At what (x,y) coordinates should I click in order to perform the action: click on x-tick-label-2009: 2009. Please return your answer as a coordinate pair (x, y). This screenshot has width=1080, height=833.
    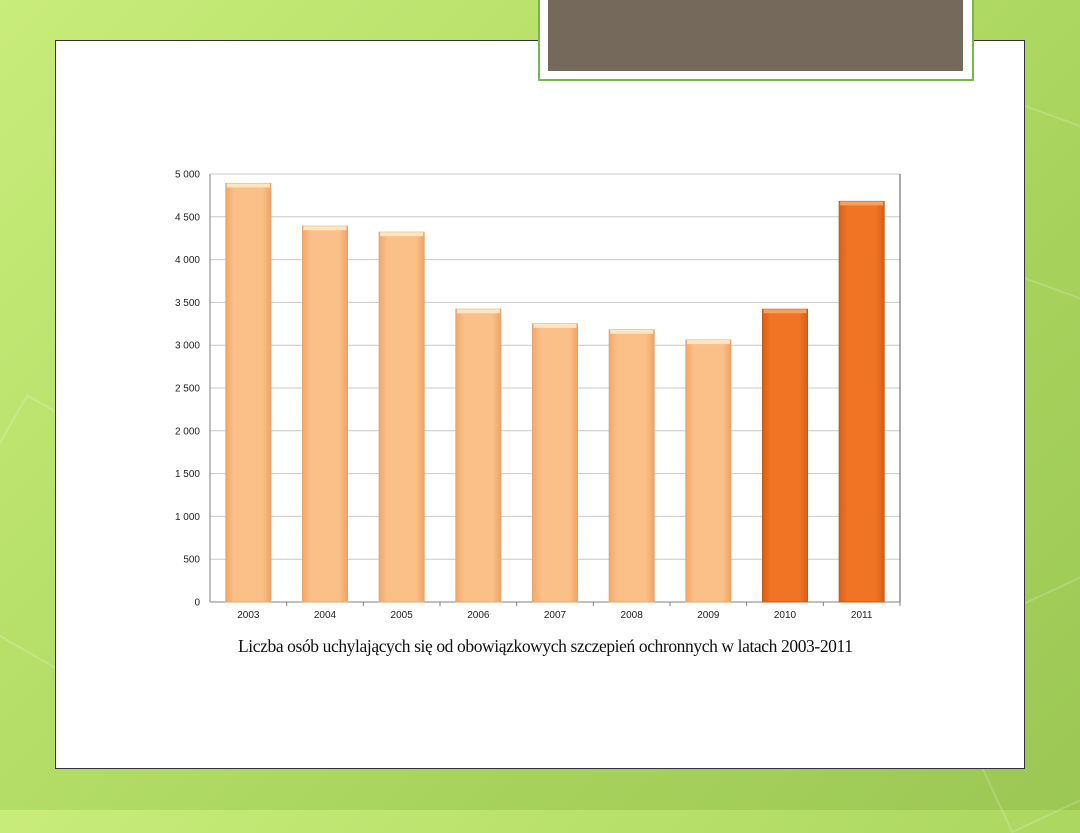
    Looking at the image, I should click on (708, 615).